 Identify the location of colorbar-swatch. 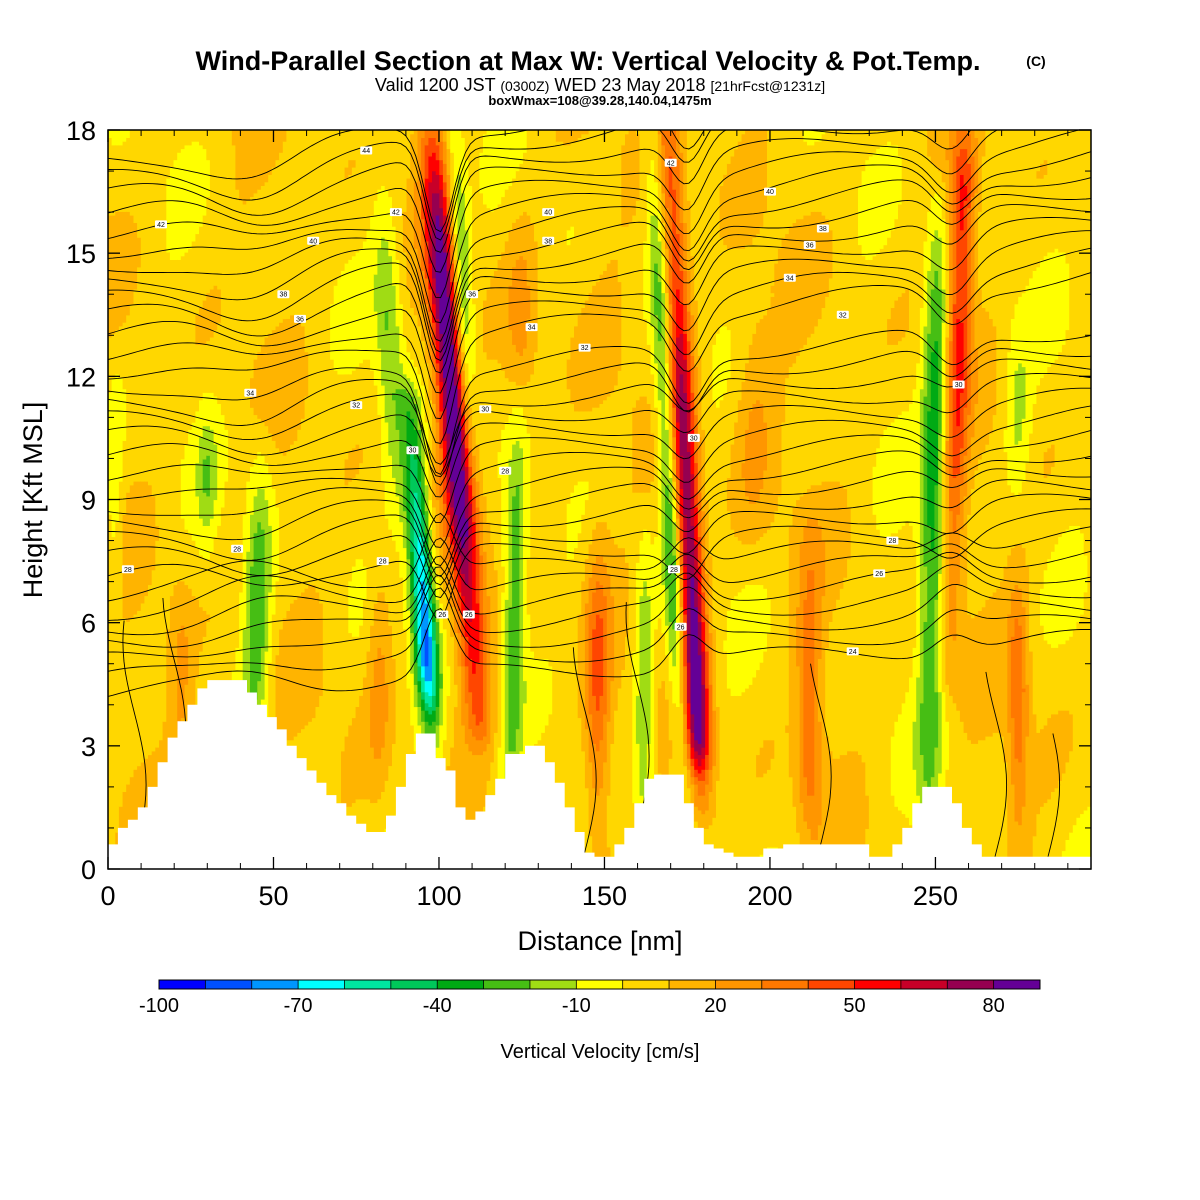
(182, 984).